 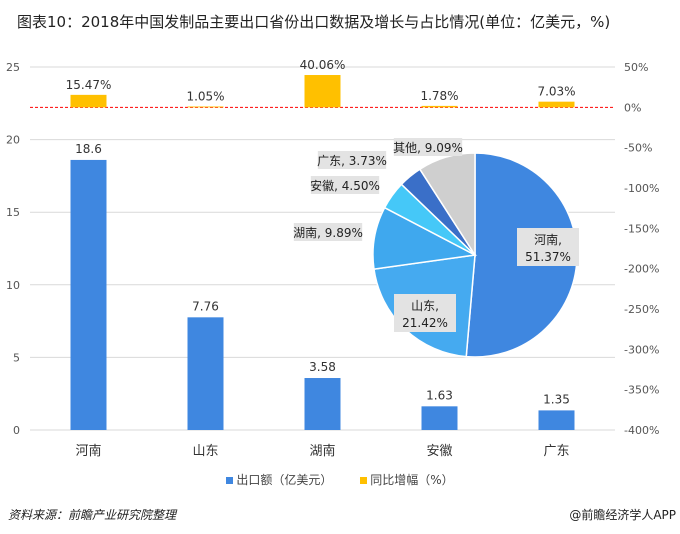 I want to click on left-tick-label: 25, so click(x=13, y=67).